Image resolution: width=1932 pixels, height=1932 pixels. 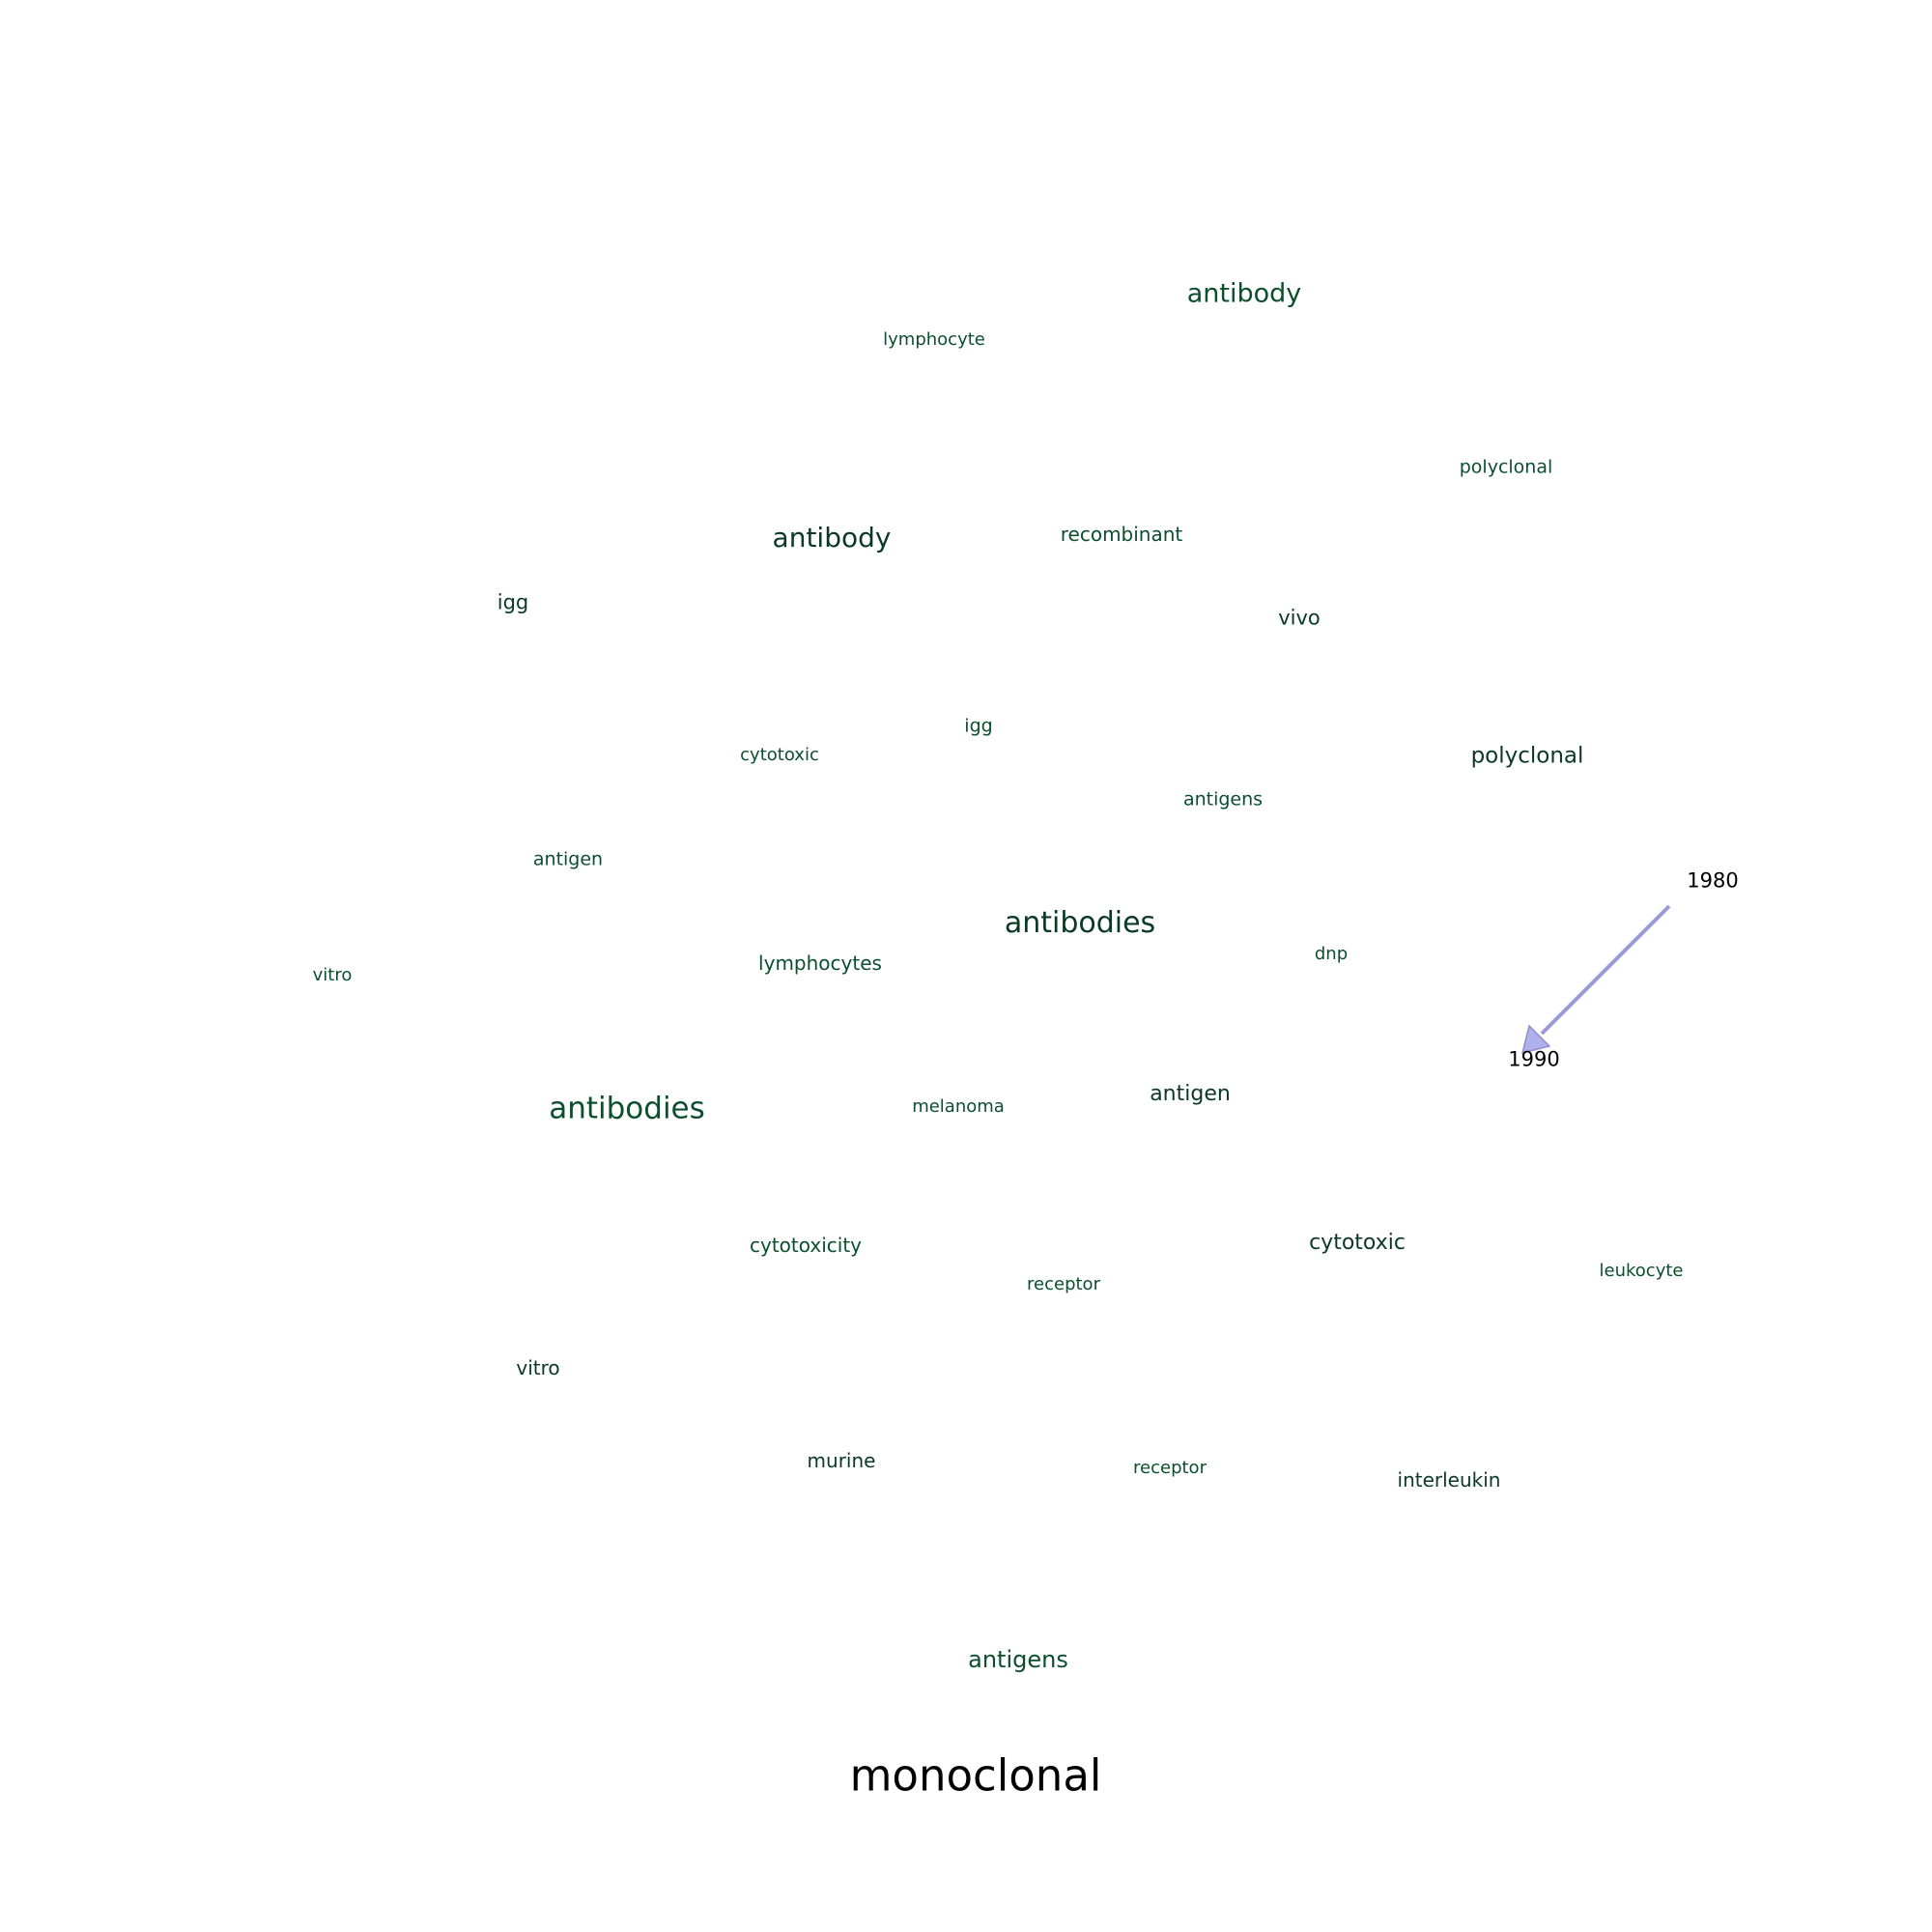 What do you see at coordinates (820, 963) in the screenshot?
I see `term-lymphocytes: lymphocytes` at bounding box center [820, 963].